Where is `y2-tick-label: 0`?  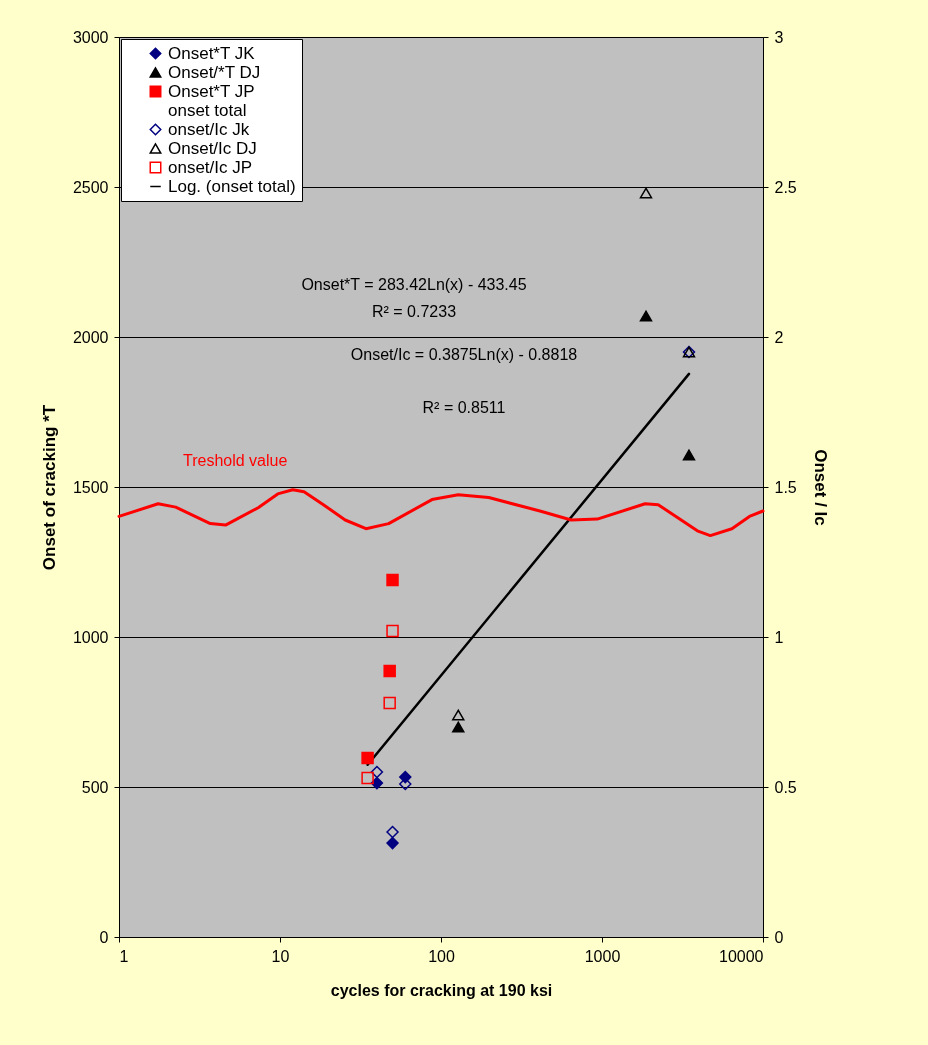 y2-tick-label: 0 is located at coordinates (779, 937).